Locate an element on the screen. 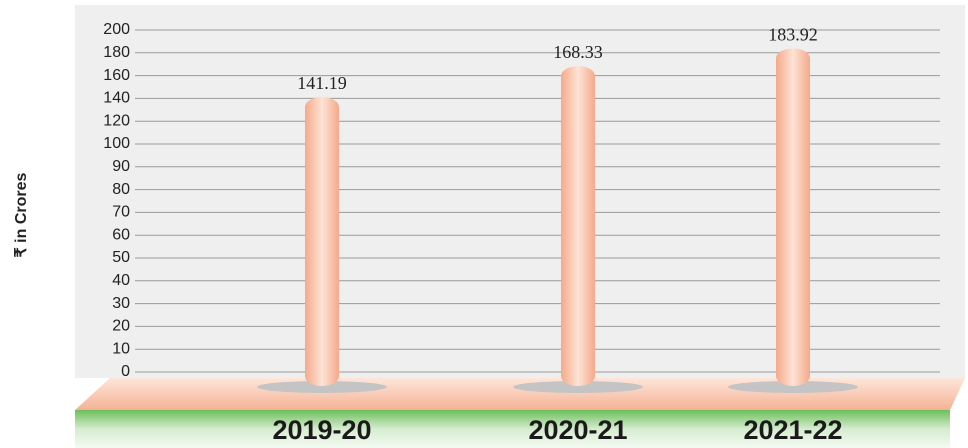 The height and width of the screenshot is (448, 968). y-tick-label: 30 is located at coordinates (121, 303).